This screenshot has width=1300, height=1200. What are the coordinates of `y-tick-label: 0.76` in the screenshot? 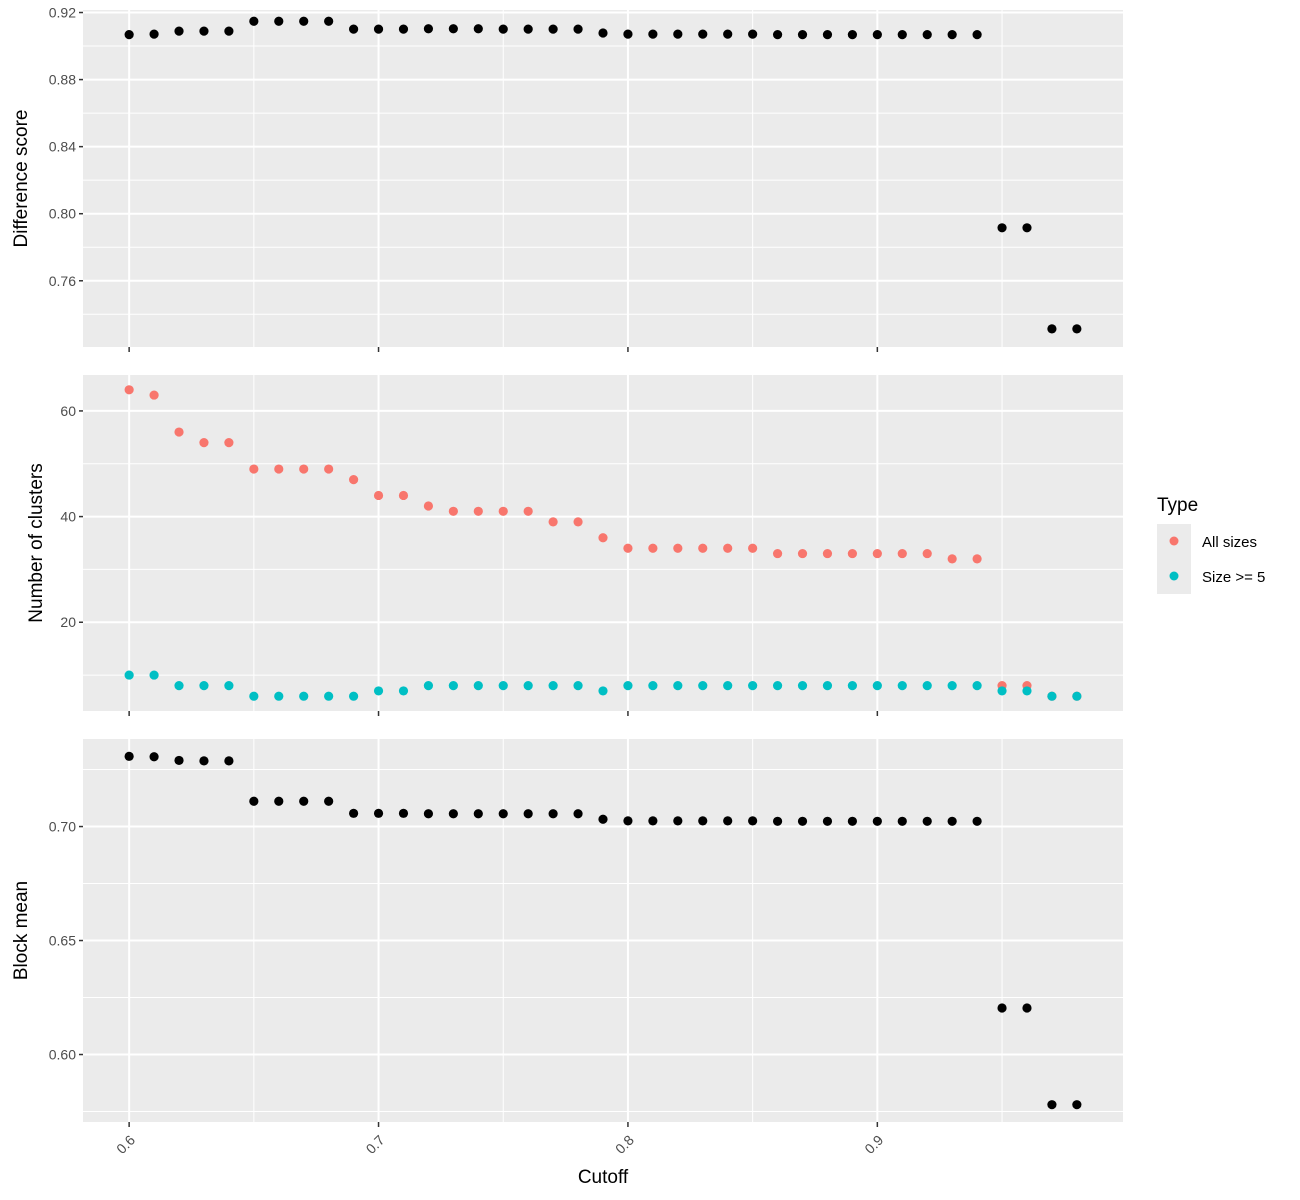 It's located at (62, 281).